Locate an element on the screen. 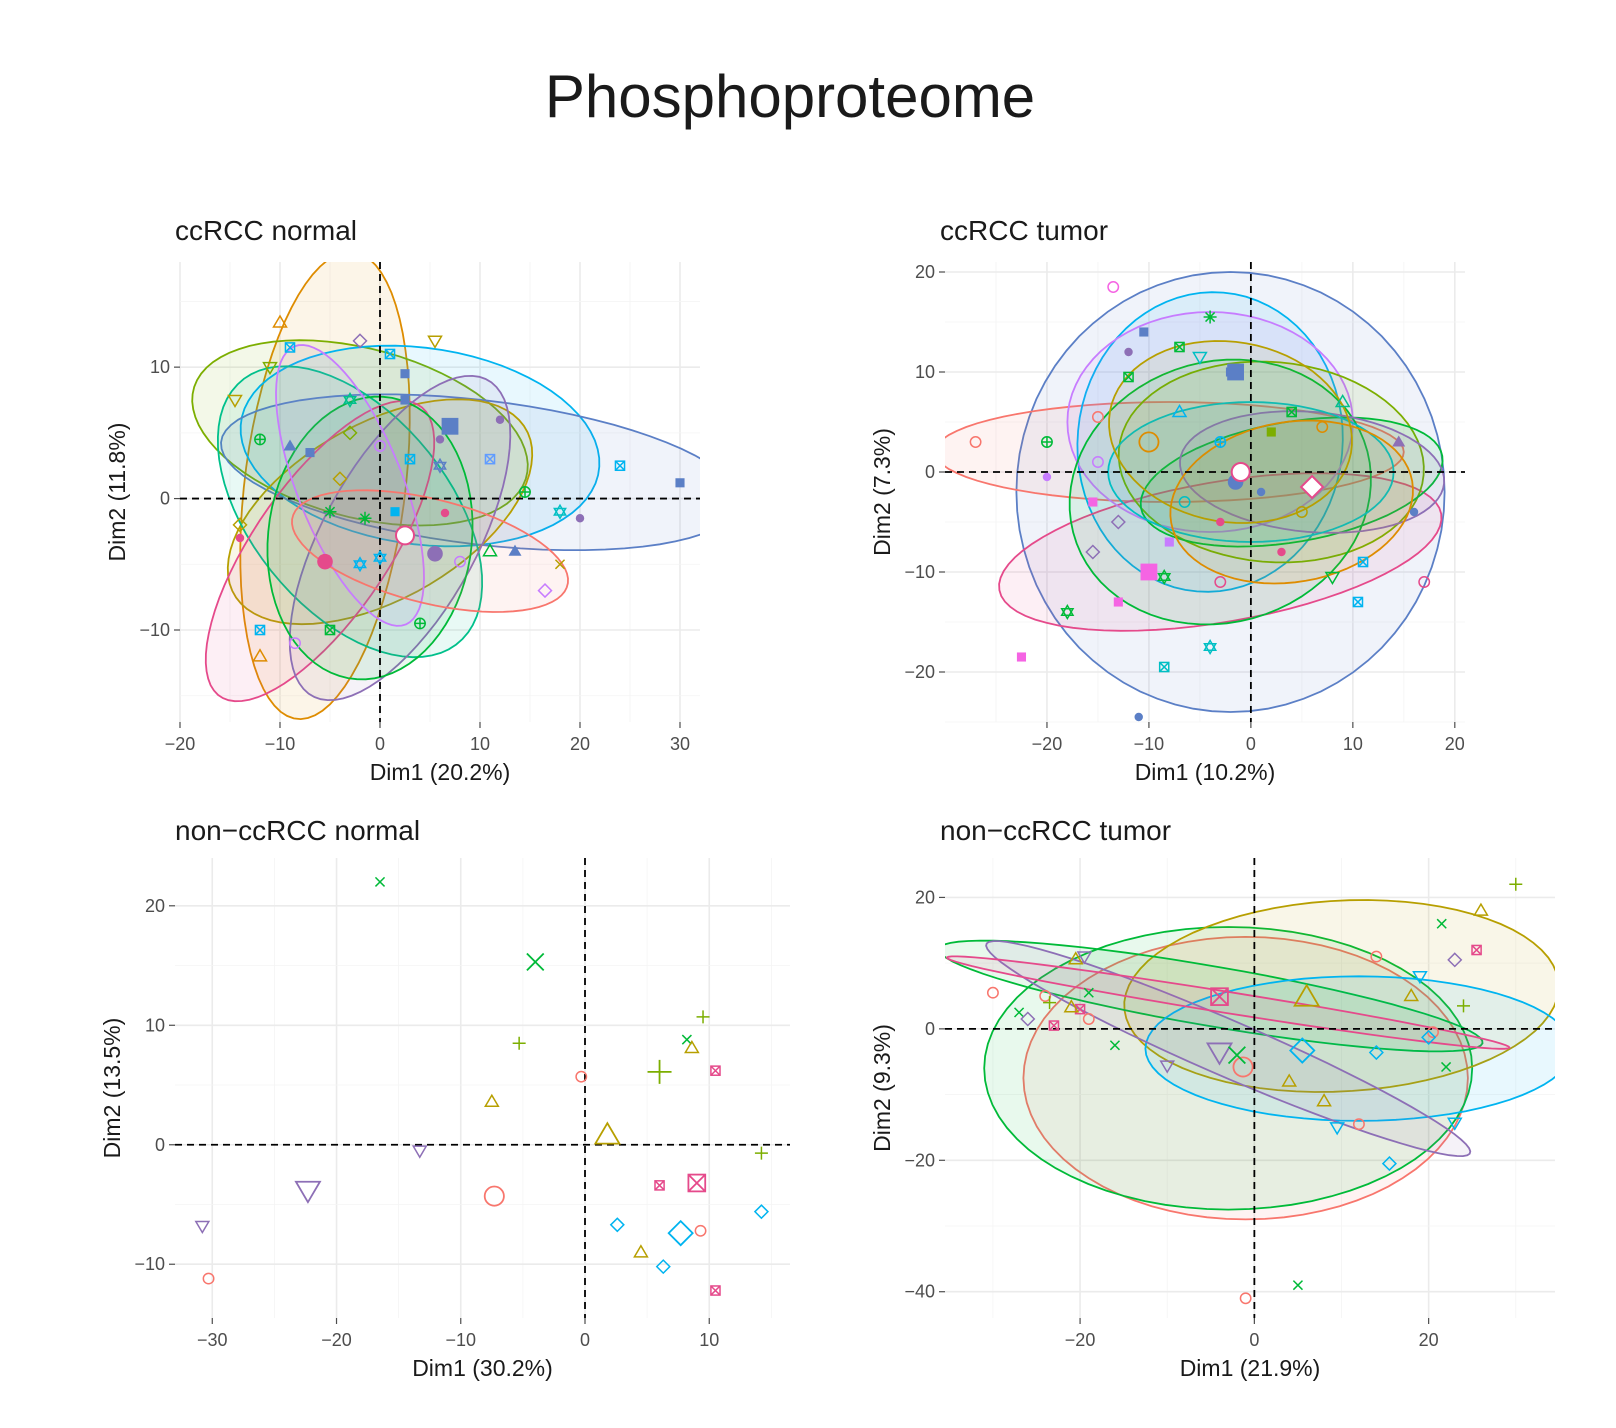 Image resolution: width=1616 pixels, height=1428 pixels. y-tick-label: −20 is located at coordinates (919, 672).